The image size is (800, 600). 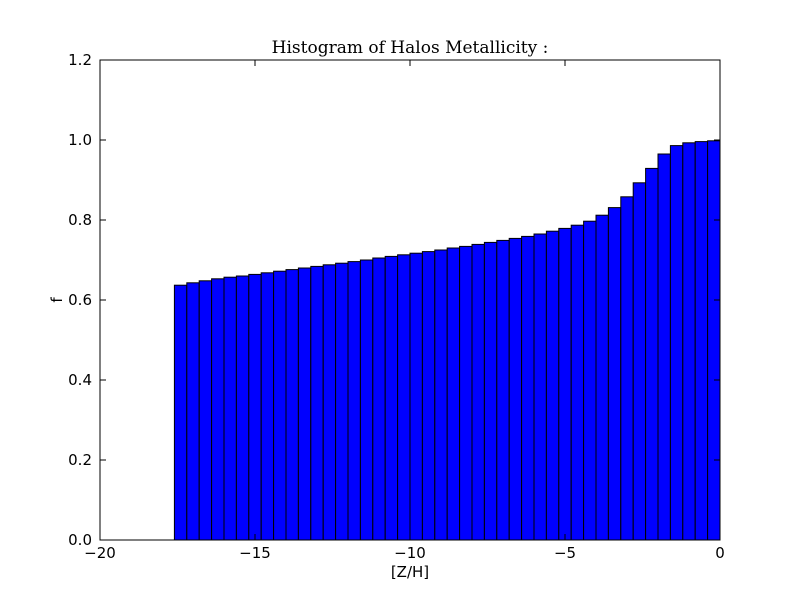 What do you see at coordinates (100, 553) in the screenshot?
I see `x-tick-label: −20` at bounding box center [100, 553].